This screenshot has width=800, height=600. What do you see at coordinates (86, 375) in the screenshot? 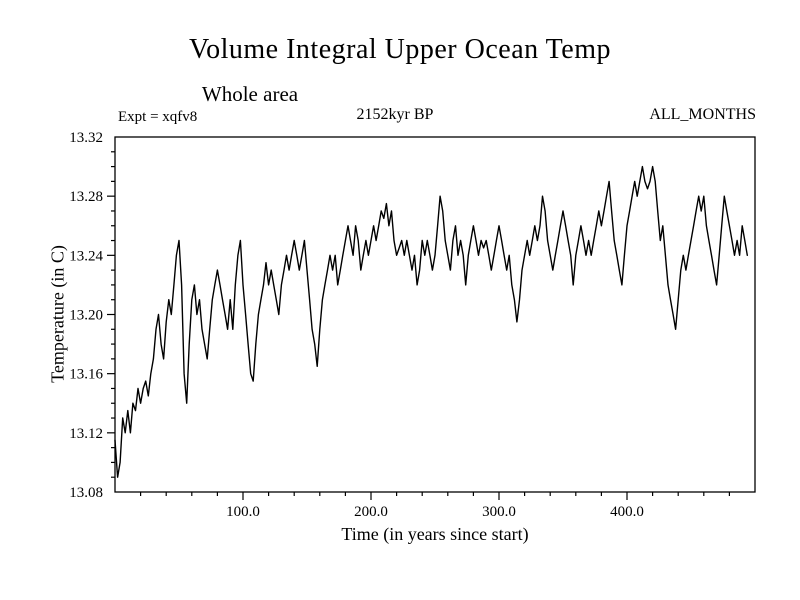
I see `y-tick-label: 13.16` at bounding box center [86, 375].